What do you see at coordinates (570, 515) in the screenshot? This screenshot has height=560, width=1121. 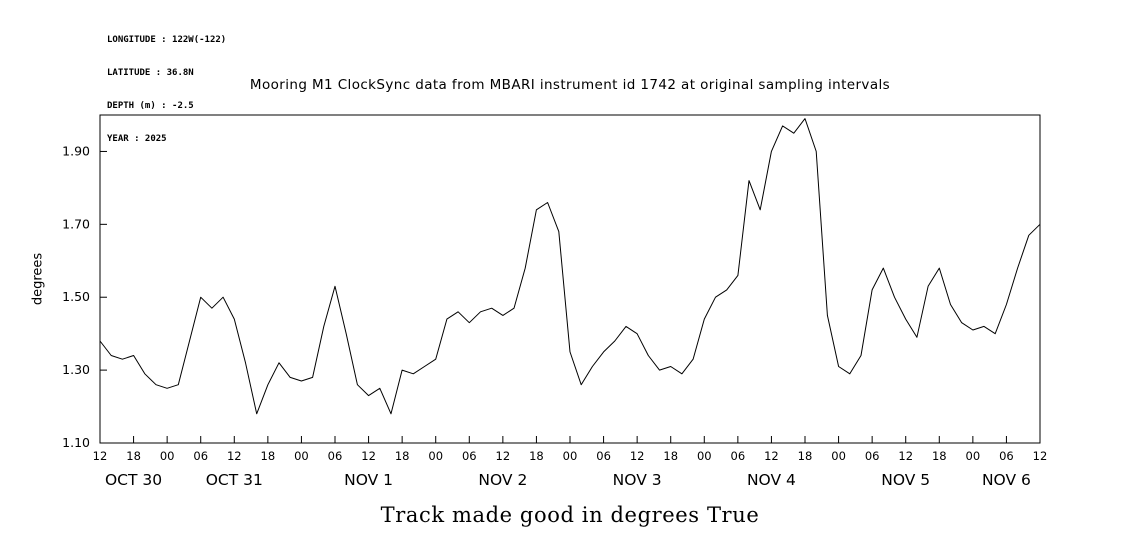 I see `x-axis-title: Track made good in degrees True` at bounding box center [570, 515].